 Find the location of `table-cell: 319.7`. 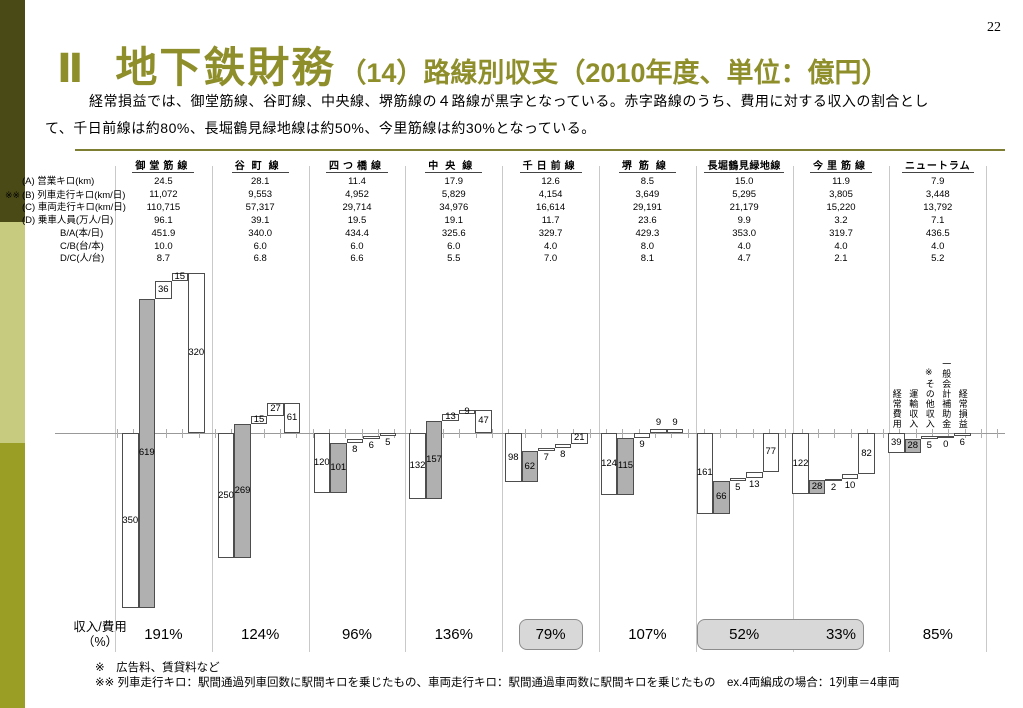

table-cell: 319.7 is located at coordinates (841, 233).